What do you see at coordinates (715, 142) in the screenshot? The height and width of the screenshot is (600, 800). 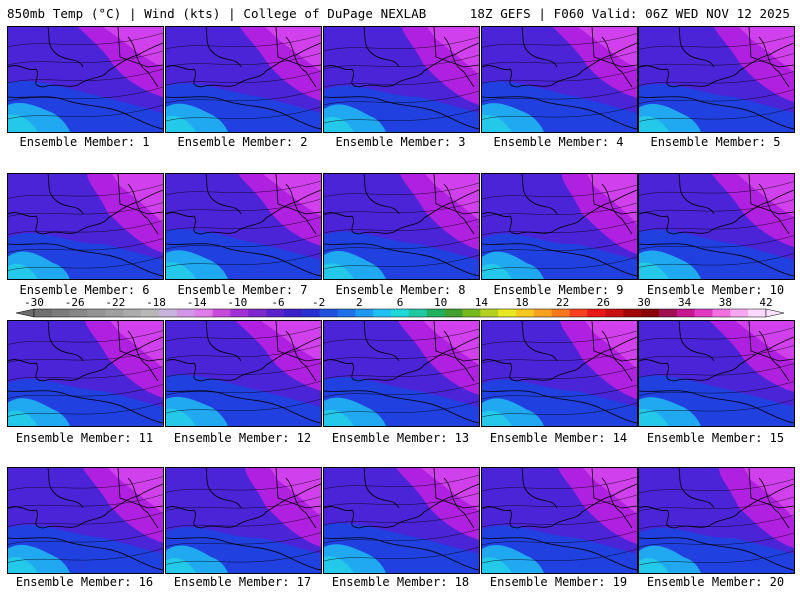 I see `ensemble-member-label: Ensemble Member: 5` at bounding box center [715, 142].